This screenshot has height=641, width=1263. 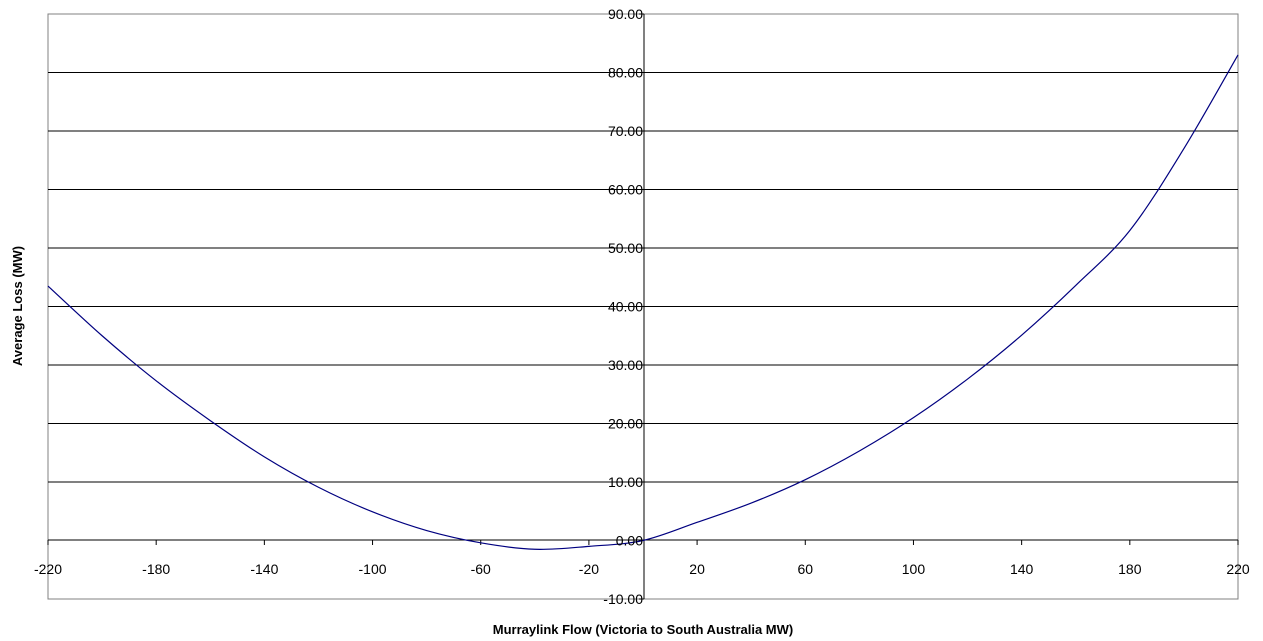 I want to click on x-tick-label: 20, so click(x=697, y=569).